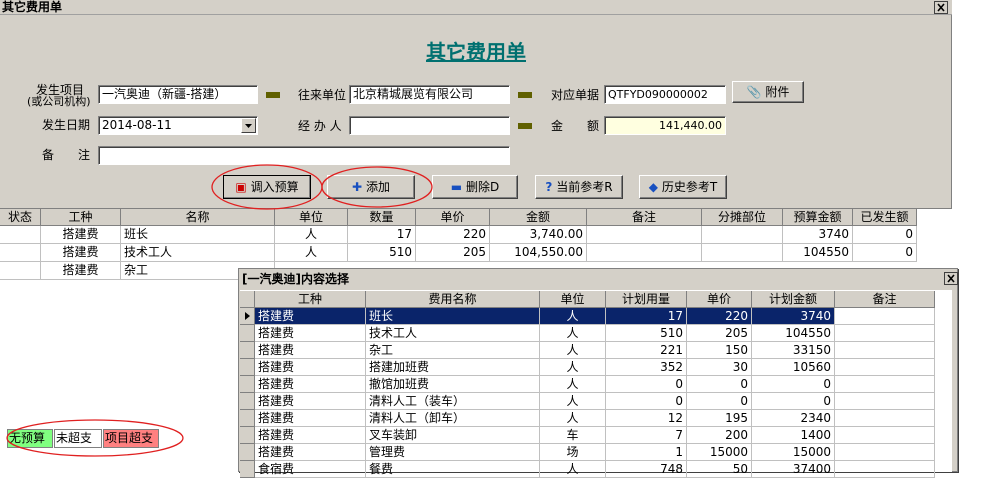  What do you see at coordinates (941, 7) in the screenshot?
I see `close-button` at bounding box center [941, 7].